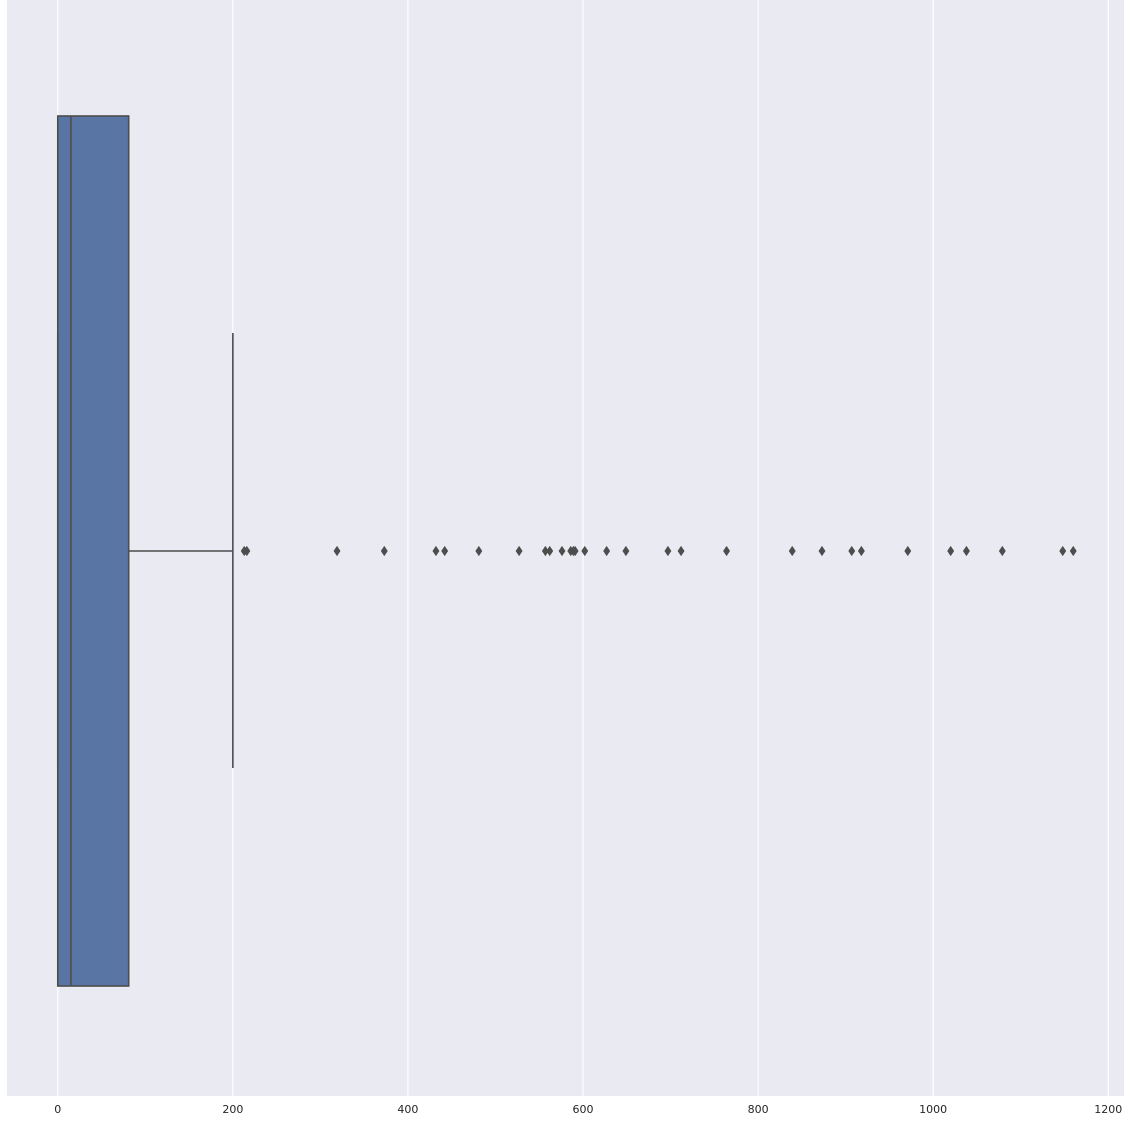  Describe the element at coordinates (583, 1109) in the screenshot. I see `x-tick-label: 600` at that location.